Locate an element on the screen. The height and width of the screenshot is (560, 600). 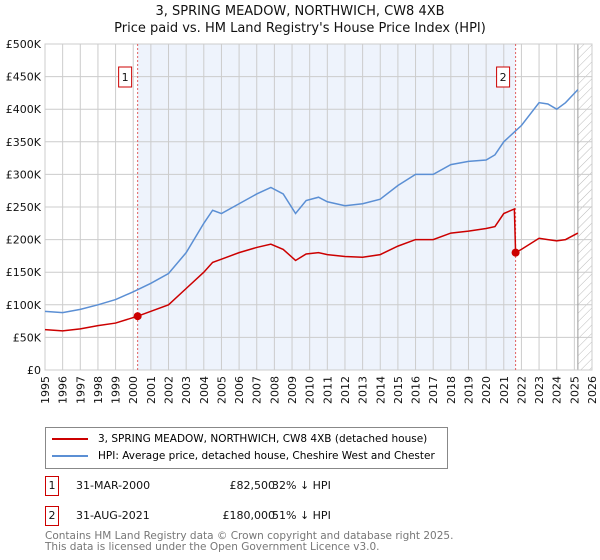
x-tick-label: 2004 is located at coordinates (204, 390).